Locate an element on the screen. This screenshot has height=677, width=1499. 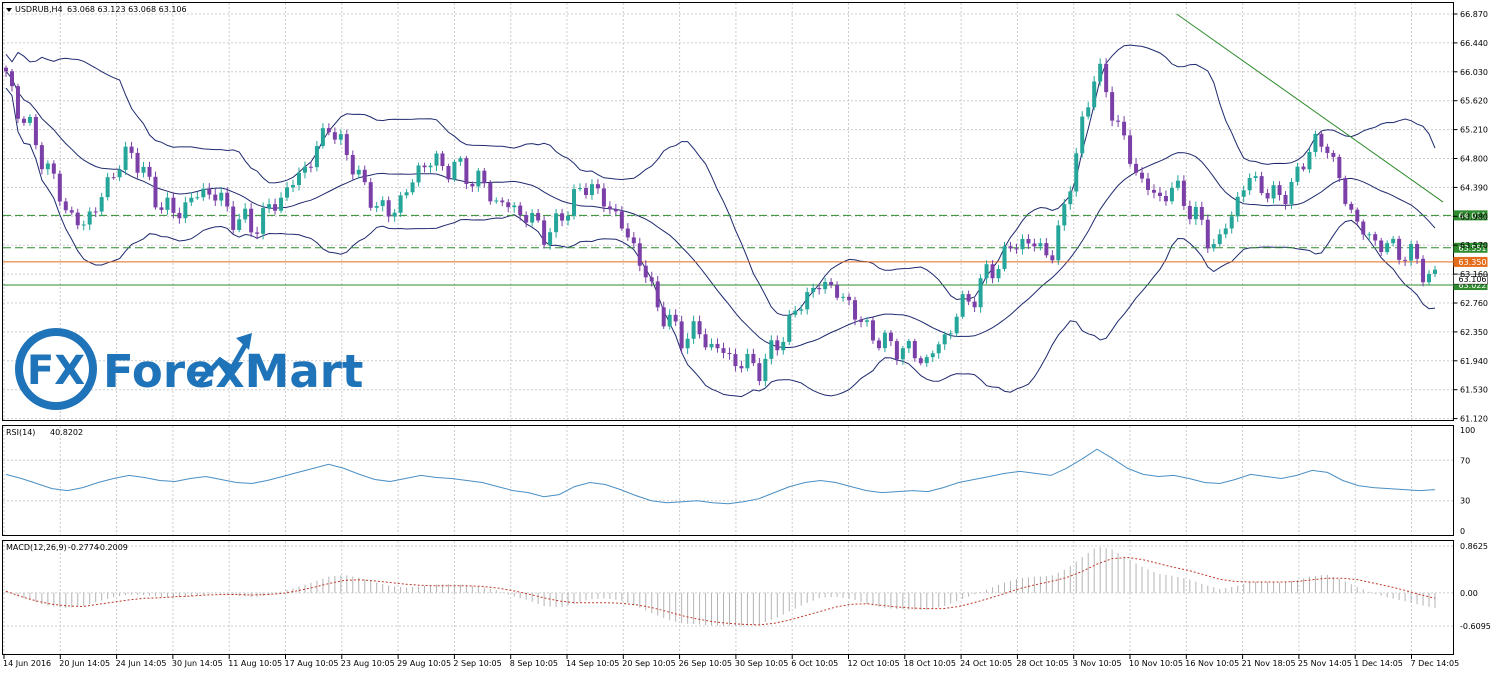
rsi-indicator is located at coordinates (720, 476).